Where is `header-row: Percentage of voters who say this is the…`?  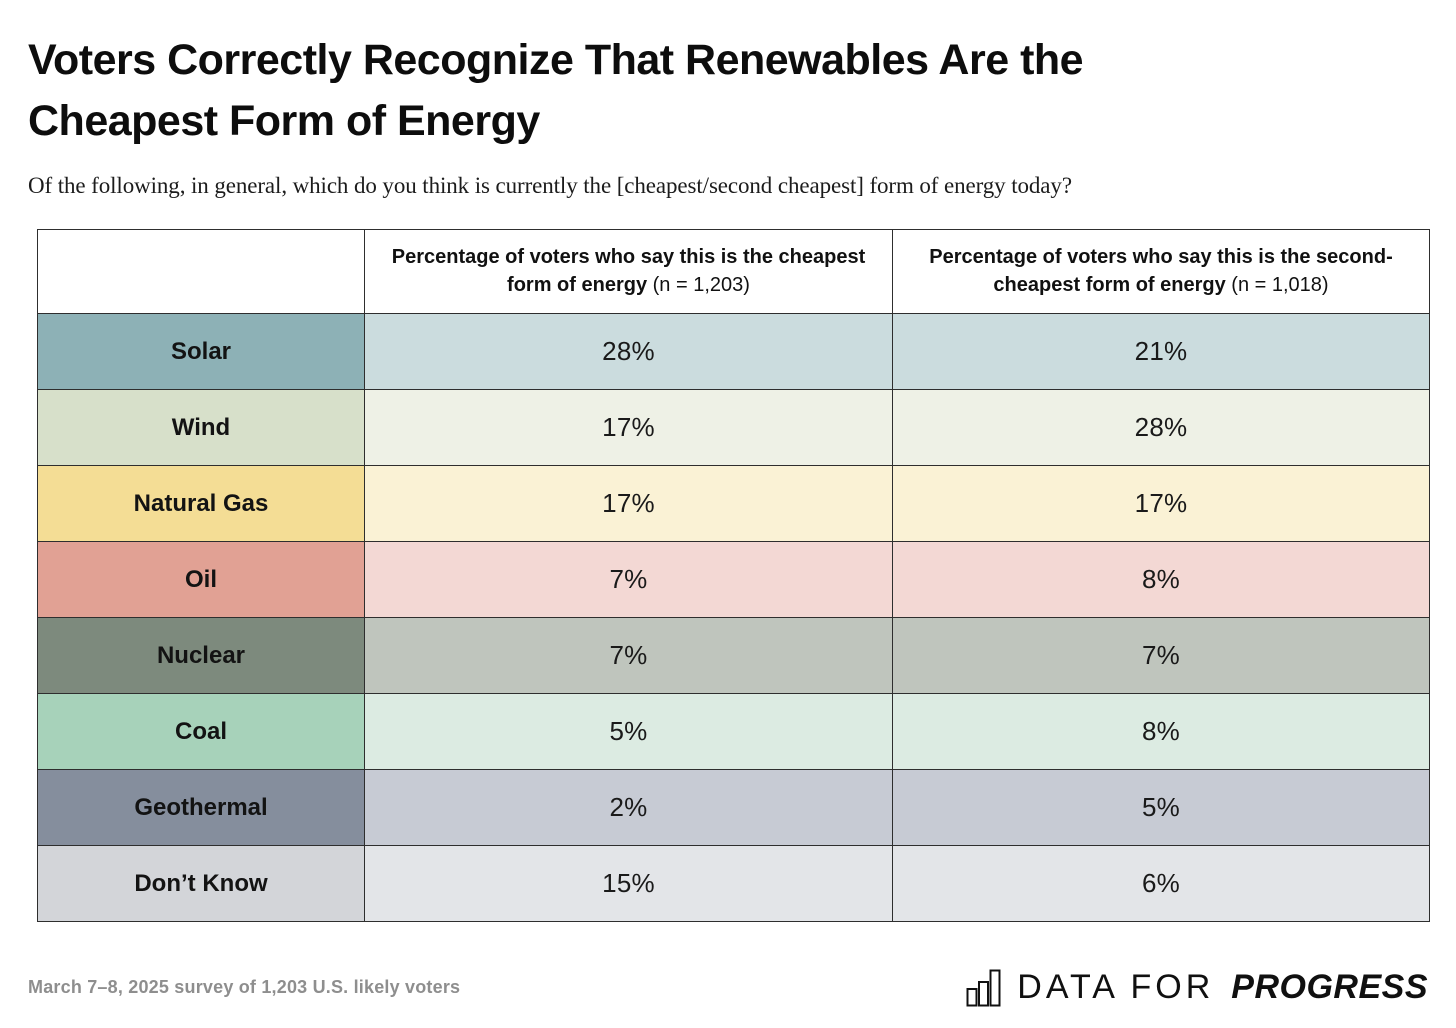 header-row: Percentage of voters who say this is the… is located at coordinates (733, 271).